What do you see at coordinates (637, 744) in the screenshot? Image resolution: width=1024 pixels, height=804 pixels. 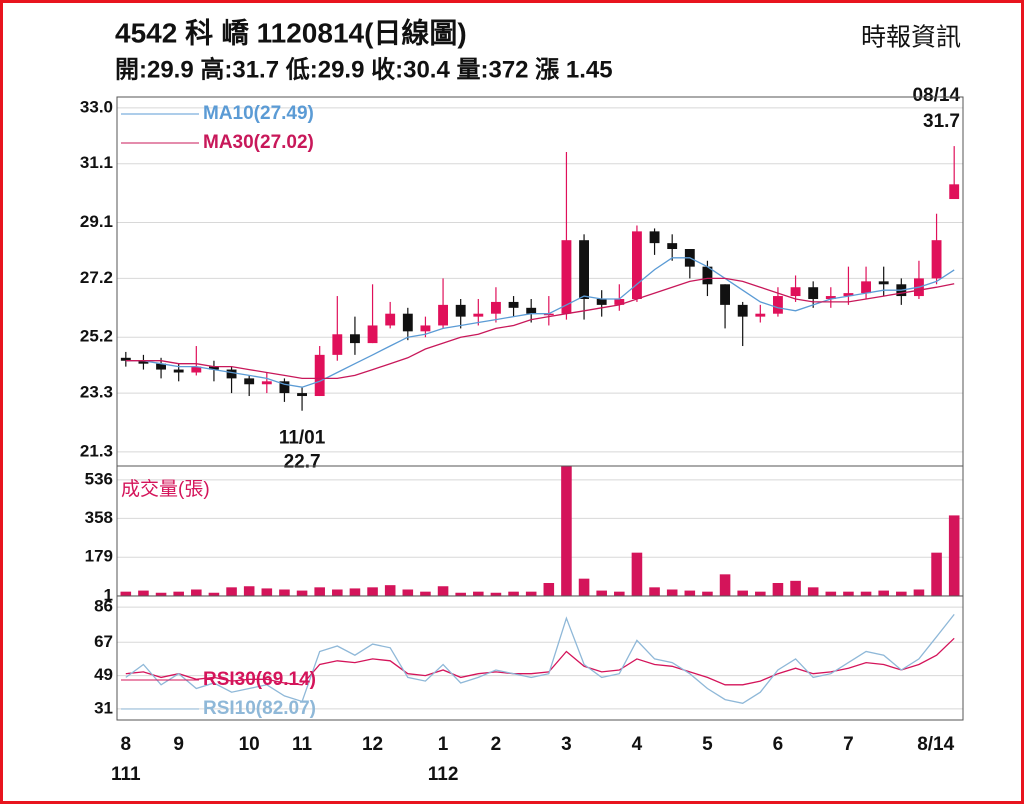 I see `x-tick-label: 4` at bounding box center [637, 744].